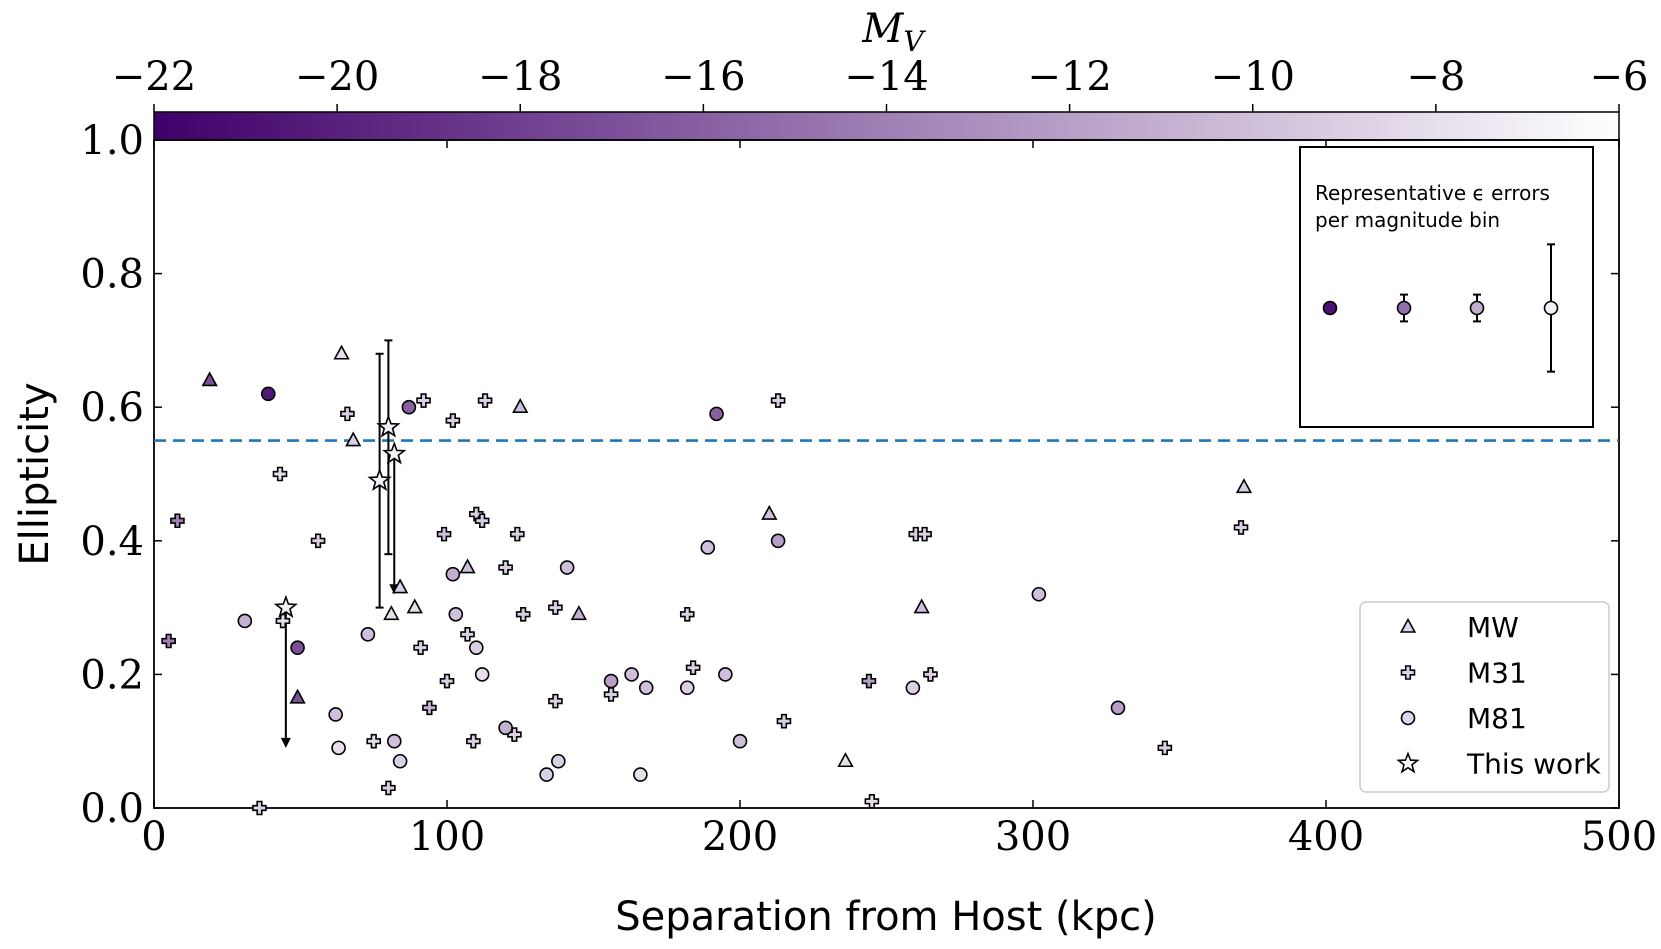 This screenshot has width=1661, height=949. I want to click on colorbar-tick-label: −10, so click(1253, 77).